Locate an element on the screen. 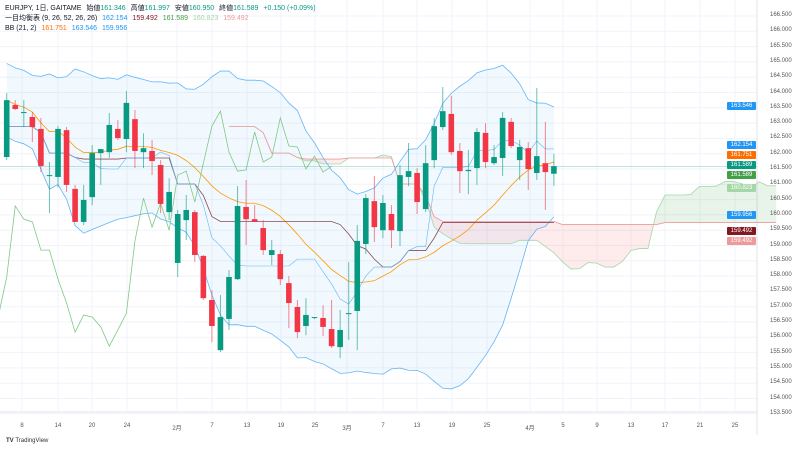 This screenshot has width=800, height=450. time-tick-label: 3月 is located at coordinates (347, 429).